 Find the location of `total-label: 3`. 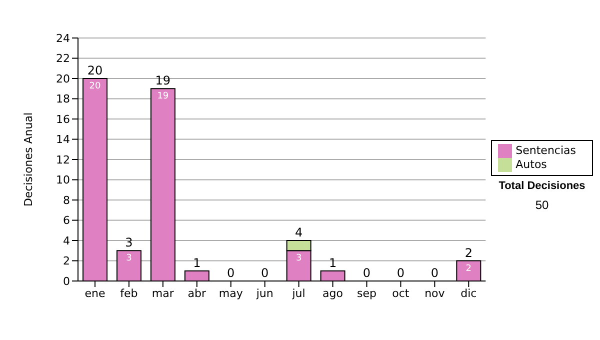

total-label: 3 is located at coordinates (129, 243).